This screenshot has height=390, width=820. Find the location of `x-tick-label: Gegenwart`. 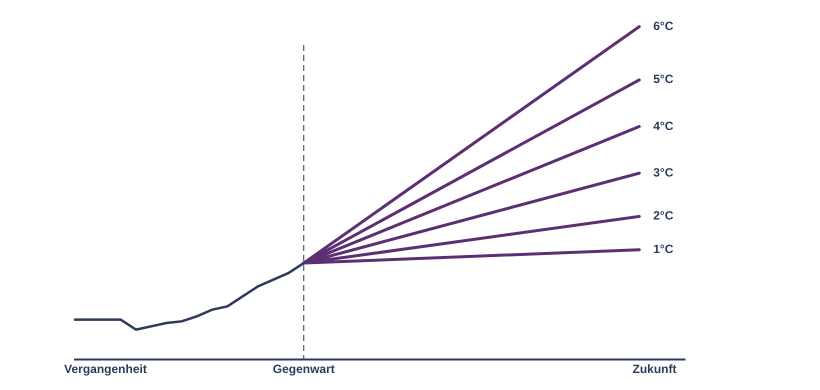

x-tick-label: Gegenwart is located at coordinates (303, 369).